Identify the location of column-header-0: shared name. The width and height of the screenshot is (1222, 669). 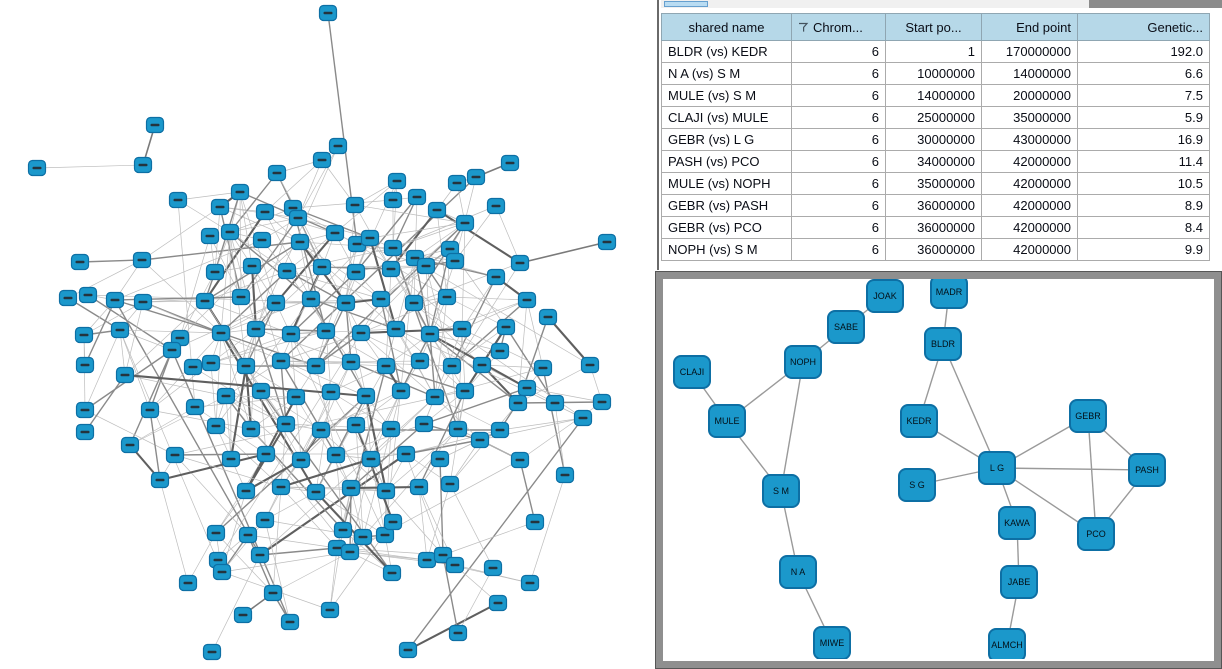
(726, 27).